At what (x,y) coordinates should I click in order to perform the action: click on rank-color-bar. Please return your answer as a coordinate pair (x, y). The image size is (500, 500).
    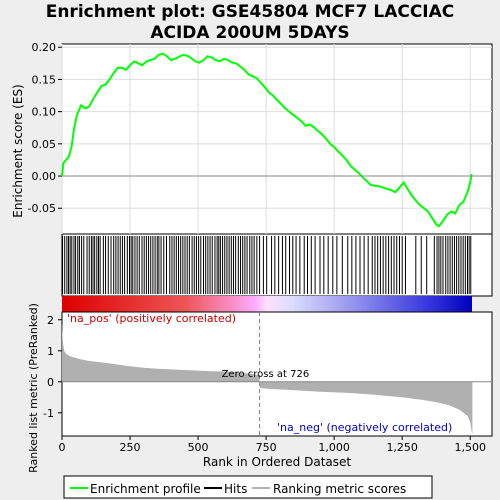
    Looking at the image, I should click on (267, 304).